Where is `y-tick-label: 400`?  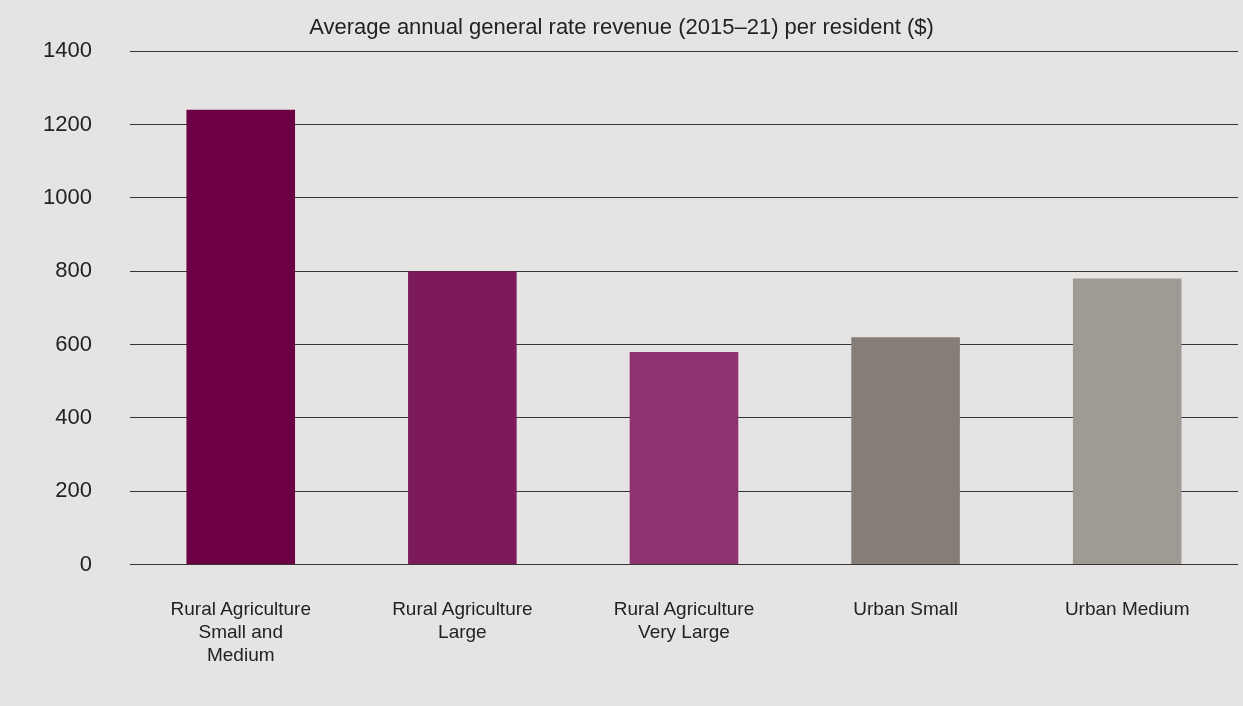 y-tick-label: 400 is located at coordinates (73, 416).